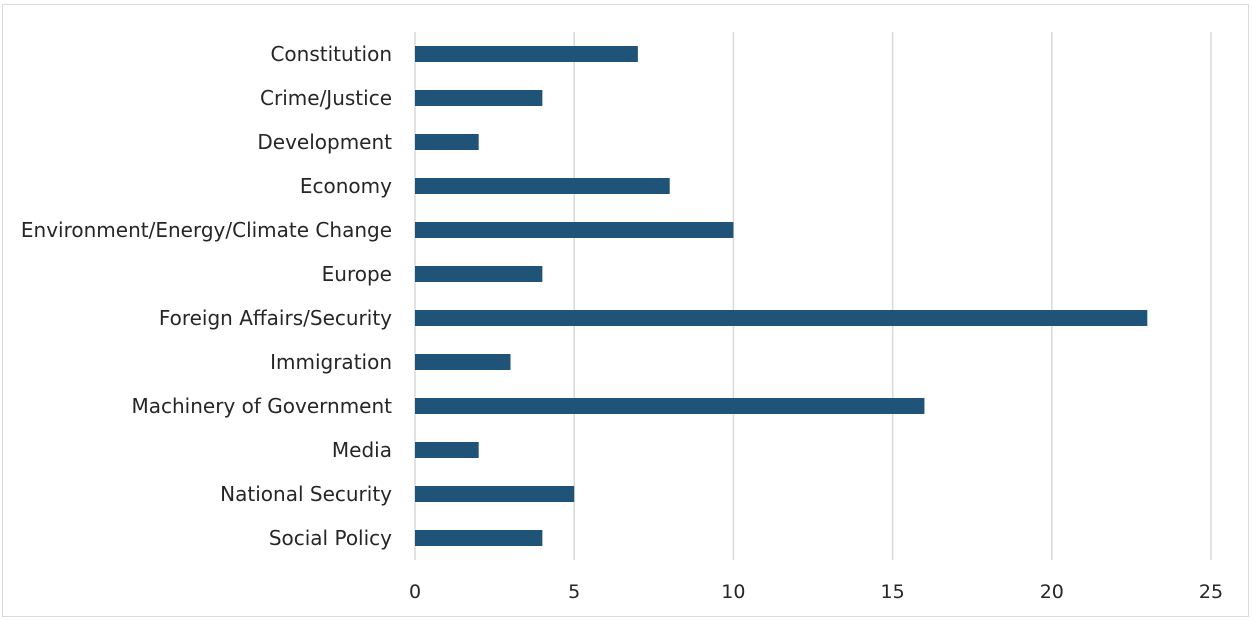 This screenshot has width=1253, height=620. Describe the element at coordinates (893, 592) in the screenshot. I see `x-tick-label: 15` at that location.